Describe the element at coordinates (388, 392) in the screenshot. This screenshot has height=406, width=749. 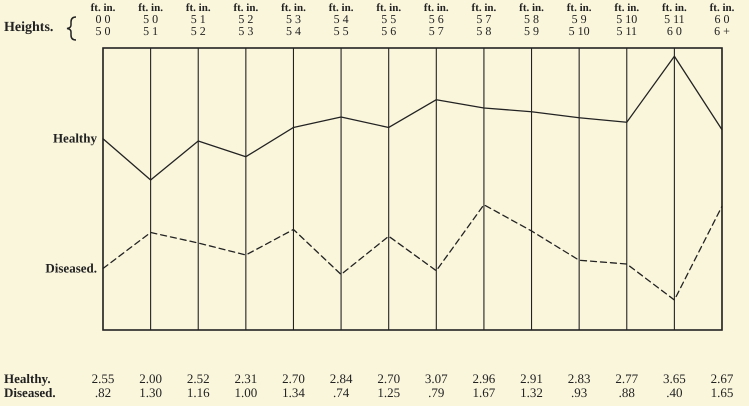
I see `data-label: 1.25` at that location.